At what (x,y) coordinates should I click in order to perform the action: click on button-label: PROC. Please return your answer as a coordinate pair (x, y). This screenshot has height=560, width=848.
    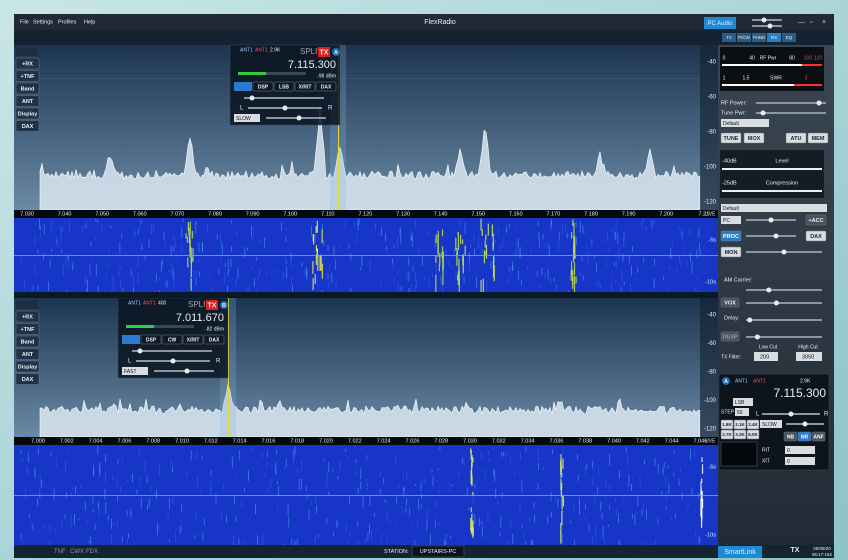
    Looking at the image, I should click on (731, 237).